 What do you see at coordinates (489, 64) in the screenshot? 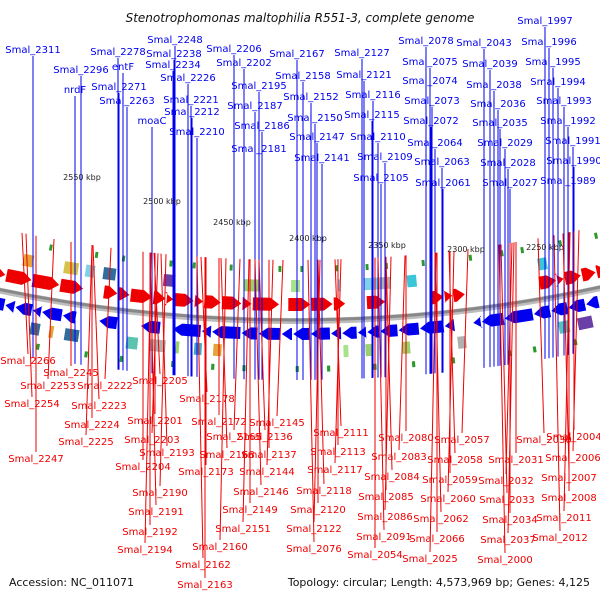
I see `forward-gene-label: Smal_2039` at bounding box center [489, 64].